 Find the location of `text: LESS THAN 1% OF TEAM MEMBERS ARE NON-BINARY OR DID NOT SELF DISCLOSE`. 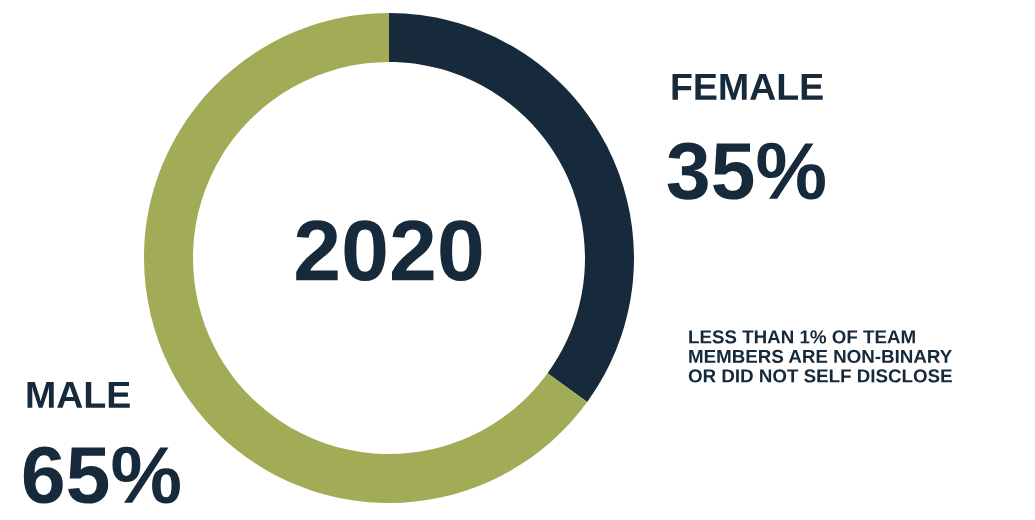

text: LESS THAN 1% OF TEAM MEMBERS ARE NON-BINARY OR DID NOT SELF DISCLOSE is located at coordinates (820, 356).